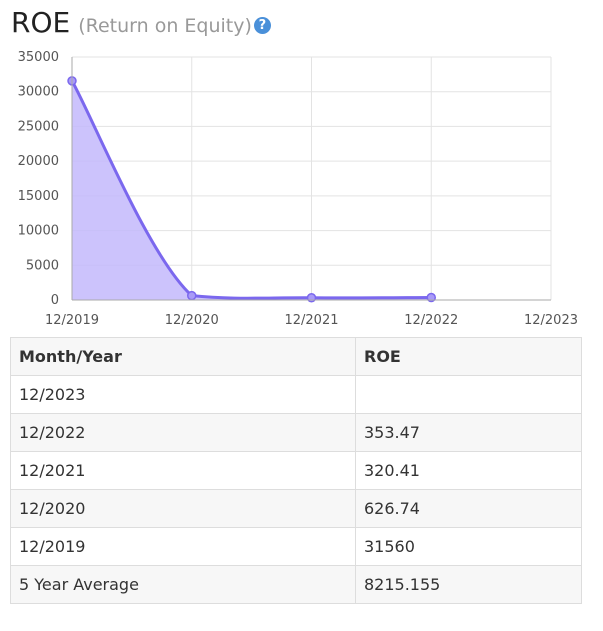 The width and height of the screenshot is (603, 631). What do you see at coordinates (311, 320) in the screenshot?
I see `x-tick-label: 12/2021` at bounding box center [311, 320].